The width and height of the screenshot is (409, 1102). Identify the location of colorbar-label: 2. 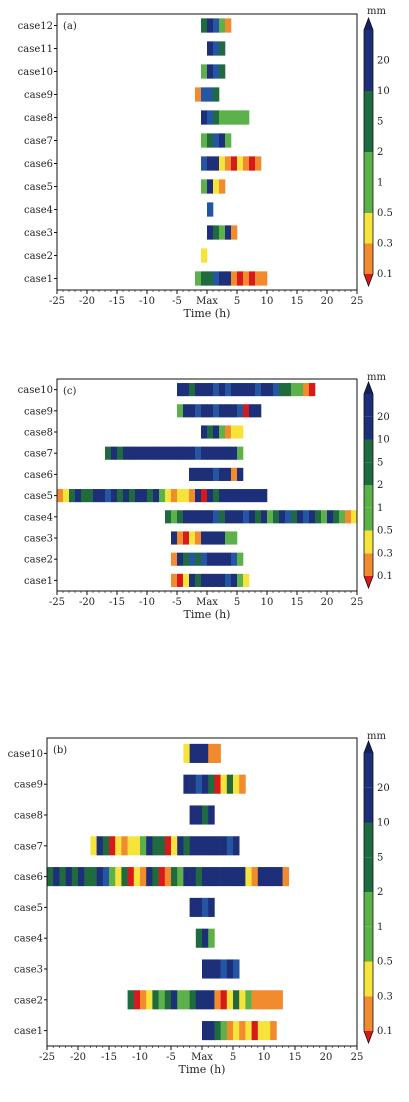
(380, 485).